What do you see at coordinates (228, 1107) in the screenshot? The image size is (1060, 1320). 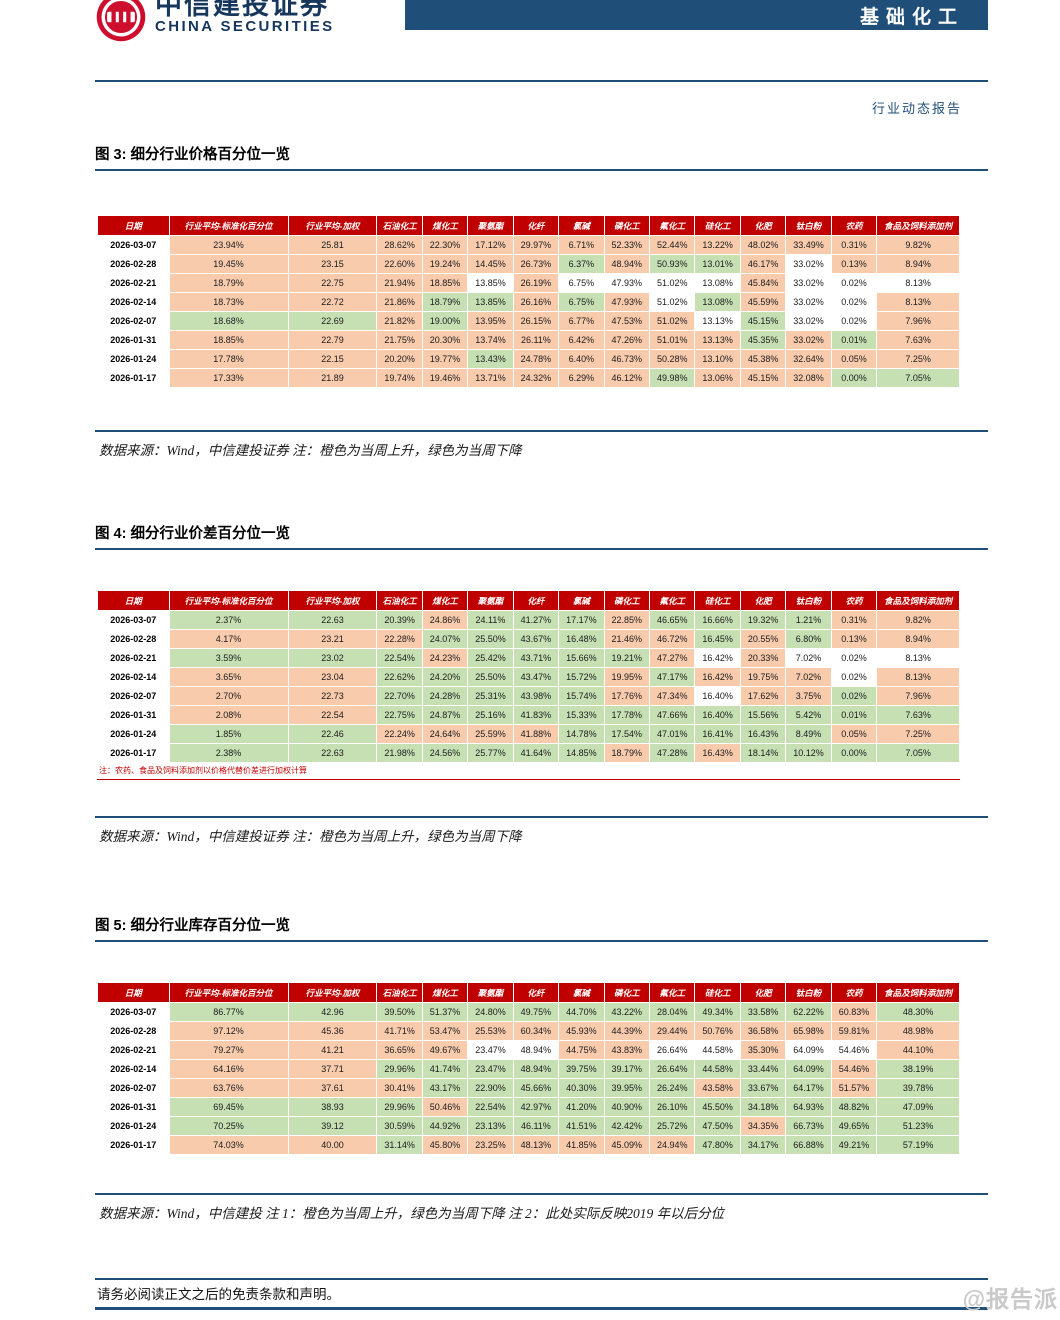 I see `value-cell: 69.45%` at bounding box center [228, 1107].